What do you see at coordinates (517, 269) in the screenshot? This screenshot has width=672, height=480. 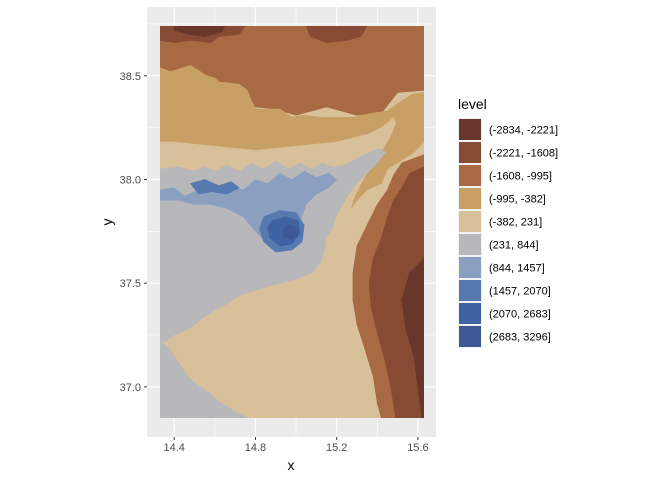 I see `legend-label: (844, 1457]` at bounding box center [517, 269].